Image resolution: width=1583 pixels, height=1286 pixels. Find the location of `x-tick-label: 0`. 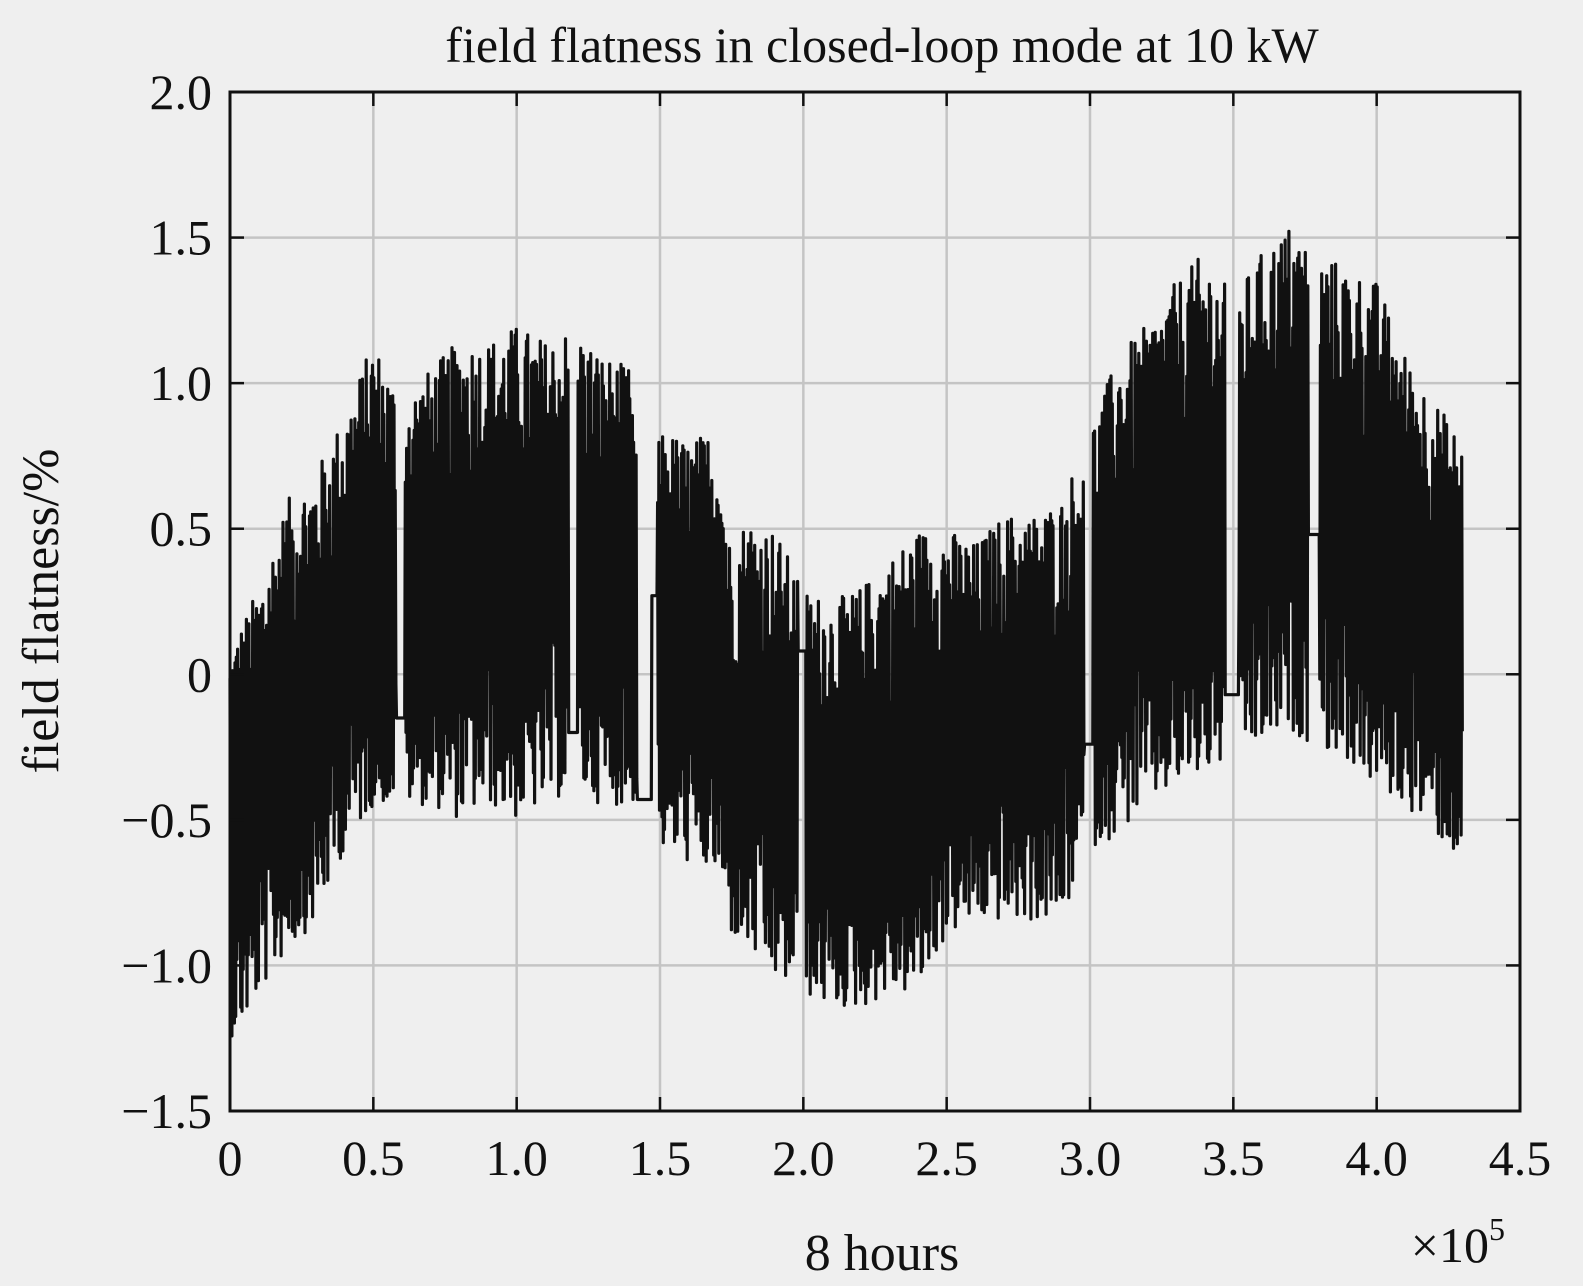

x-tick-label: 0 is located at coordinates (230, 1158).